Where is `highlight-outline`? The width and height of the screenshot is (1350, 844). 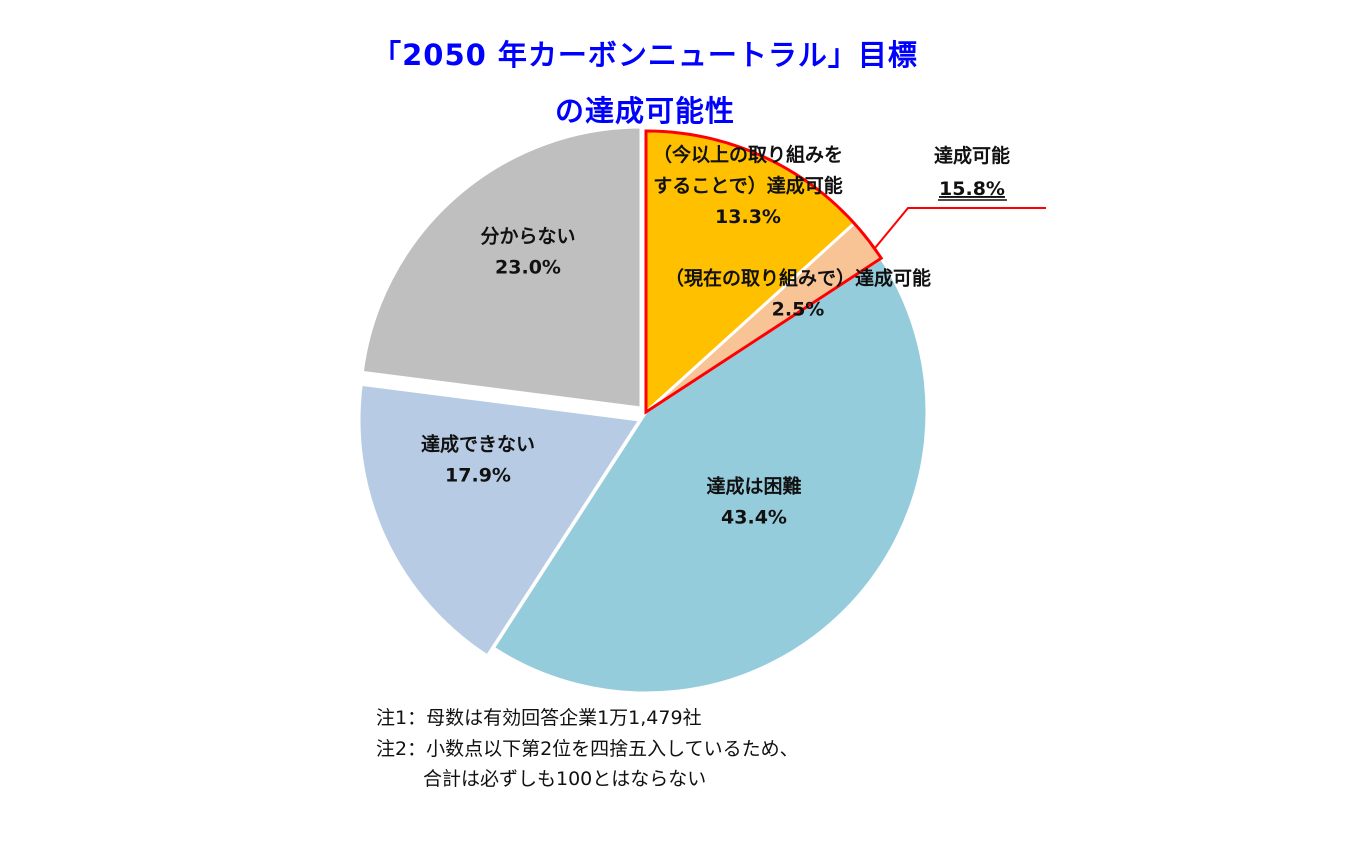
highlight-outline is located at coordinates (764, 272).